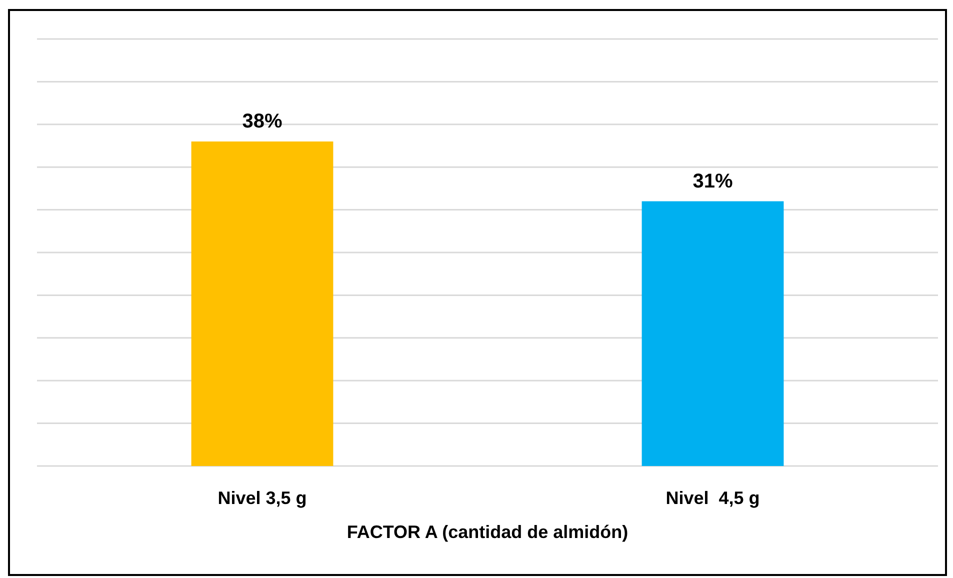 Image resolution: width=953 pixels, height=578 pixels. I want to click on x-tick-label: Nivel 3,5 g, so click(262, 498).